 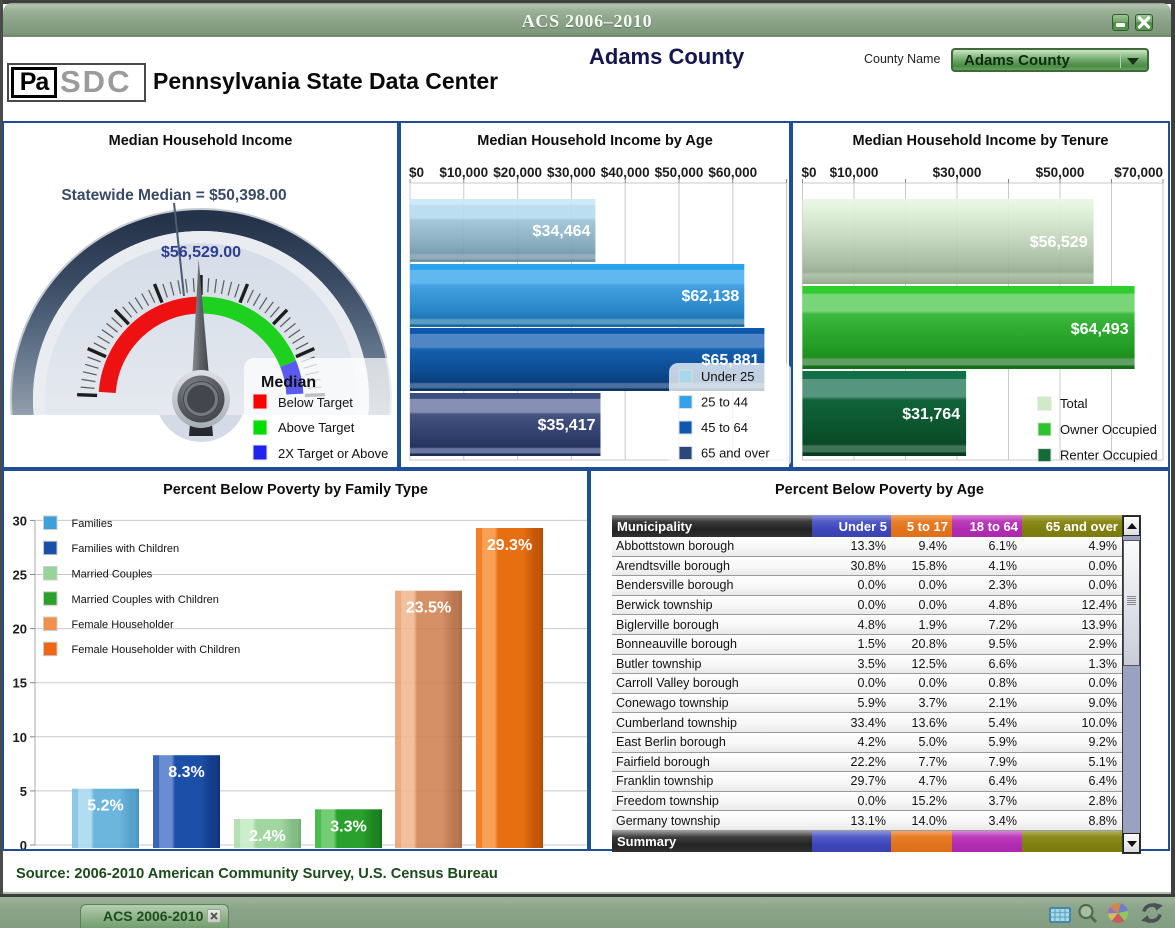 I want to click on svg-text: 10, so click(x=20, y=737).